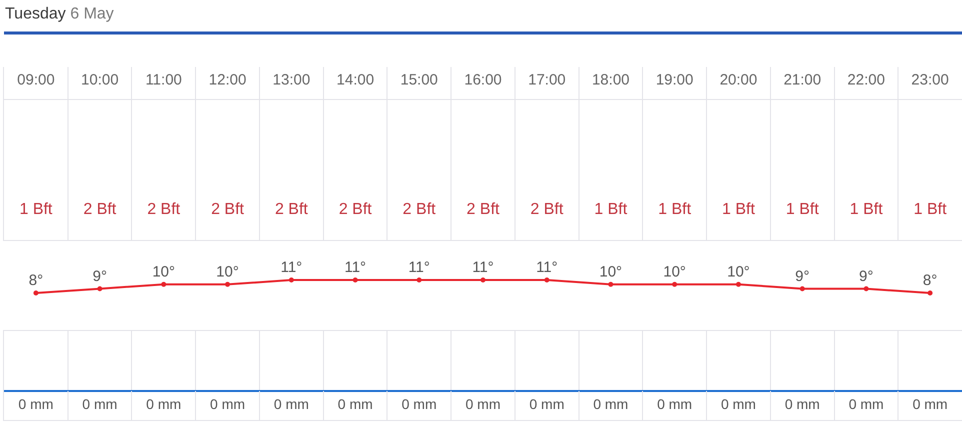 This screenshot has width=962, height=427. Describe the element at coordinates (419, 80) in the screenshot. I see `x-tick-label: 15:00` at that location.